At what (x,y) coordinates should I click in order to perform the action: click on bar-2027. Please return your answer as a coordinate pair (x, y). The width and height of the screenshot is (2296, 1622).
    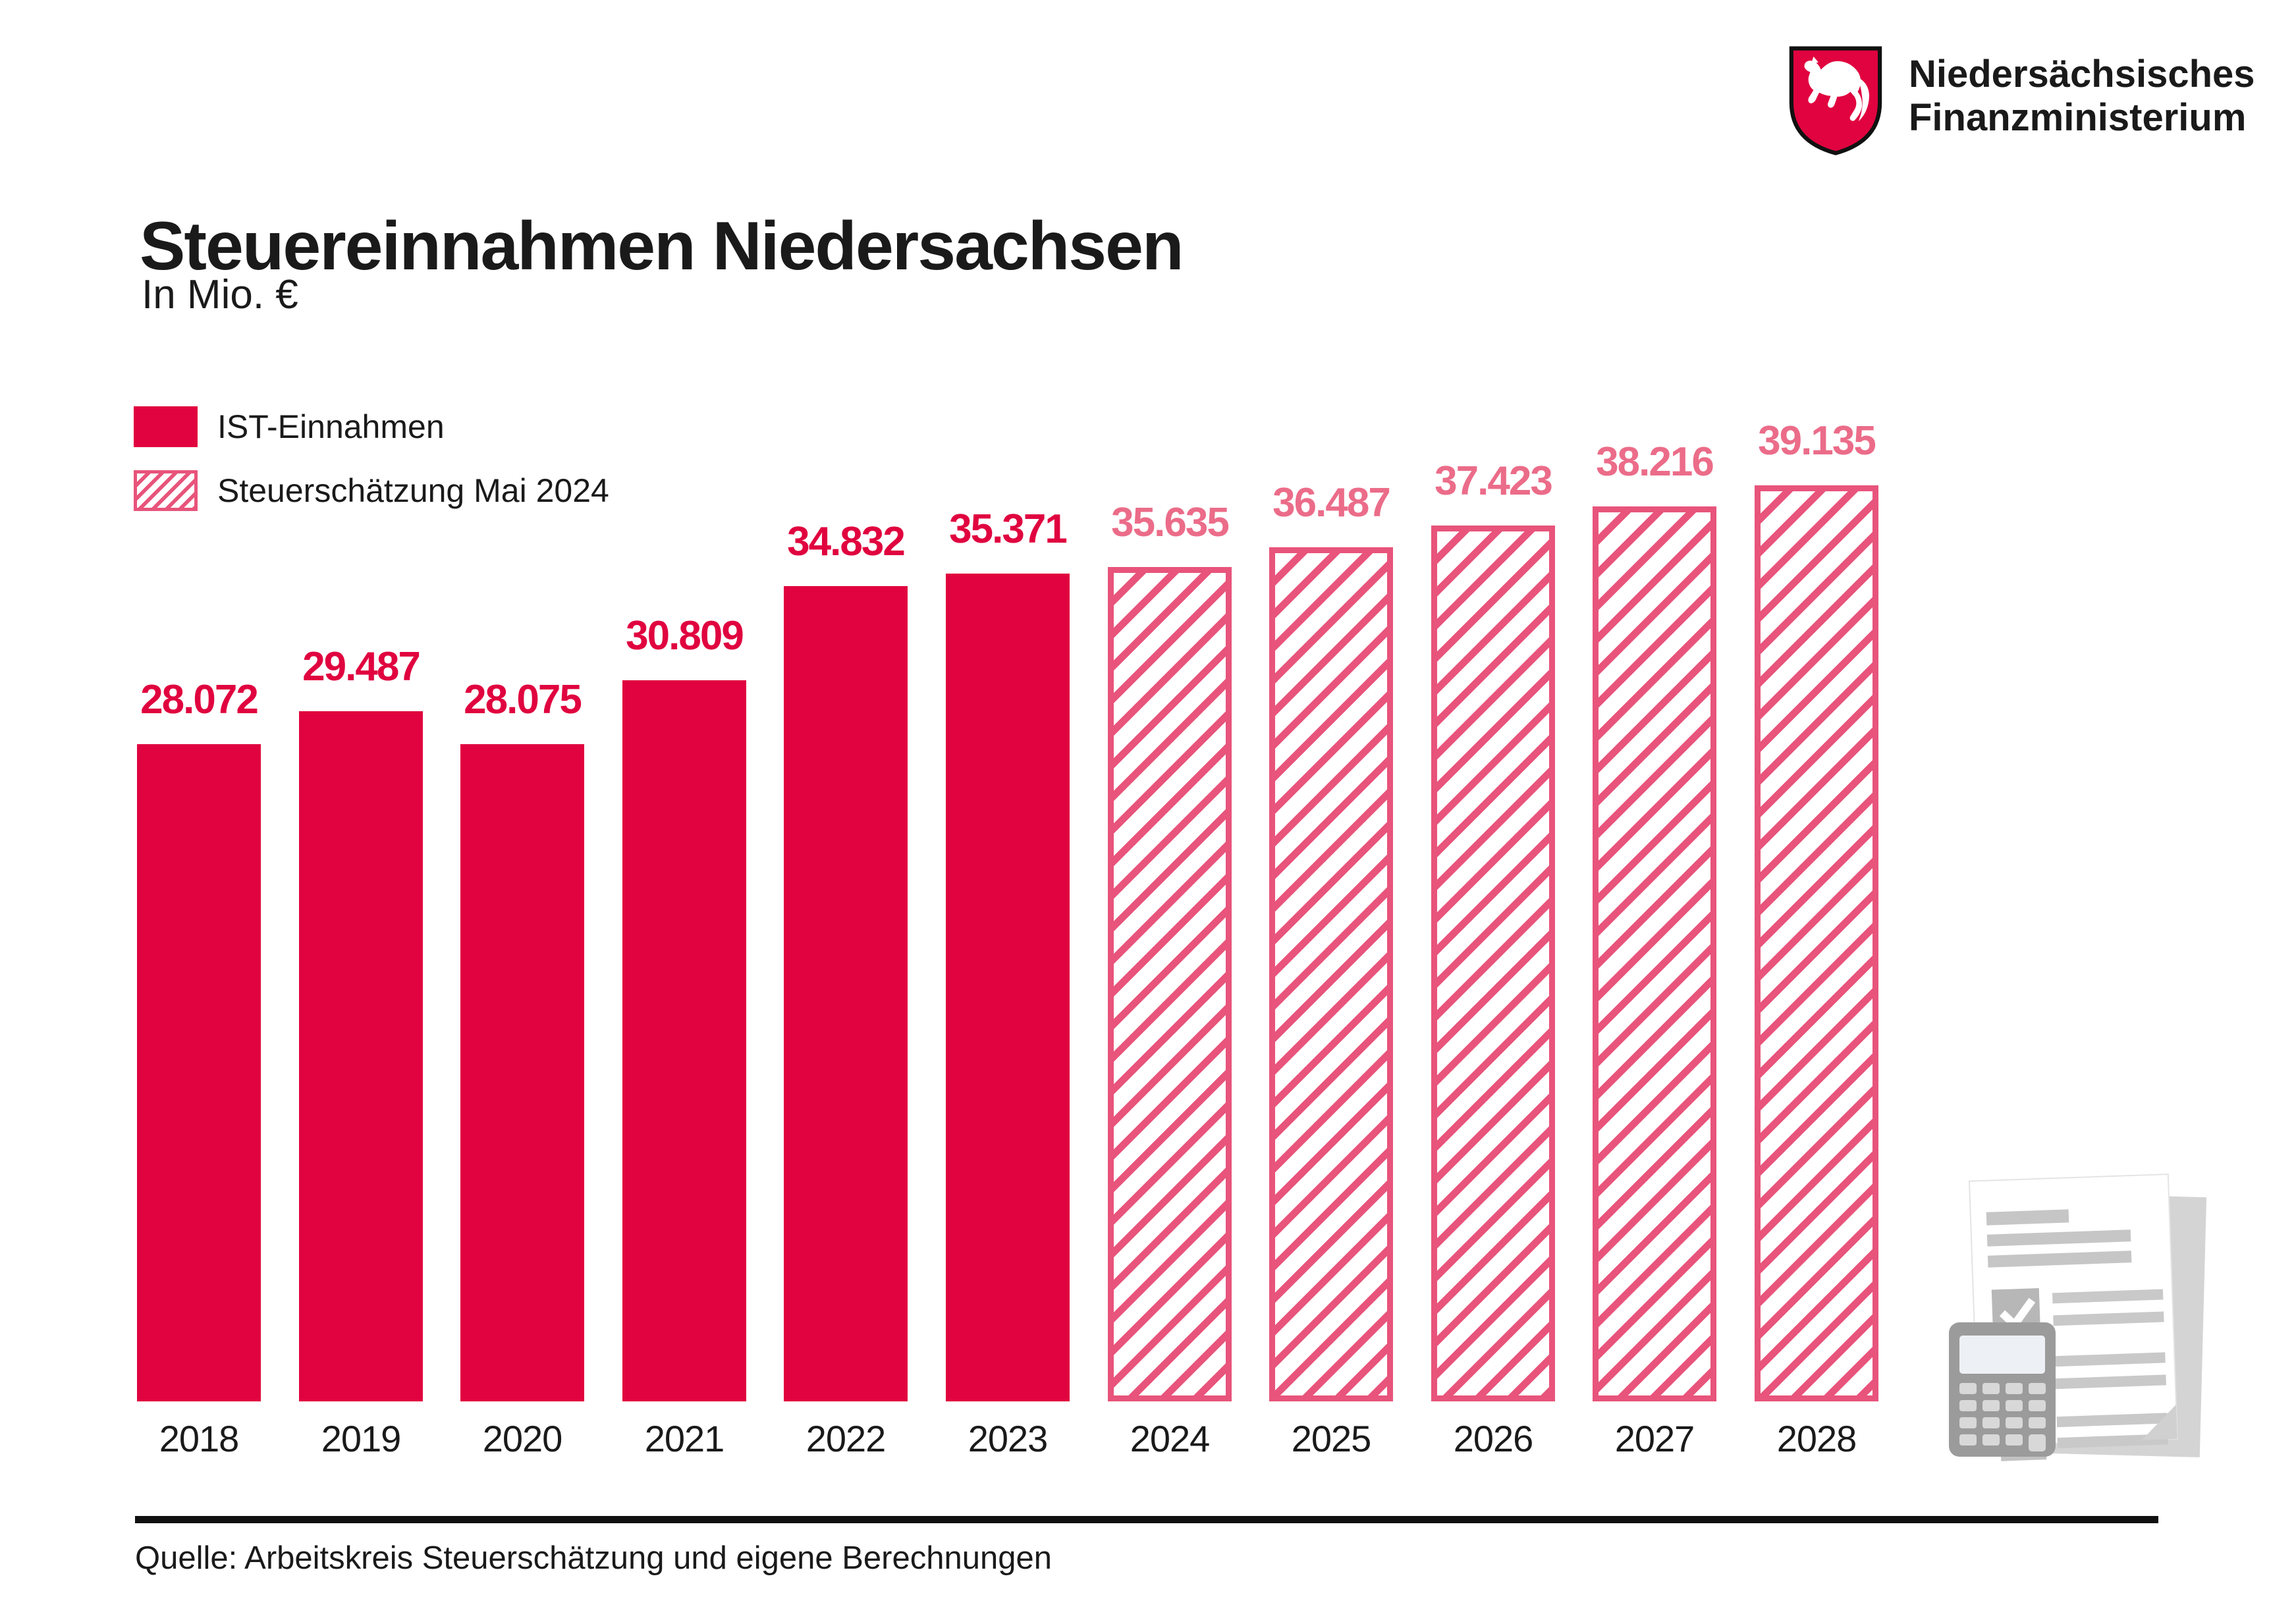
    Looking at the image, I should click on (1654, 953).